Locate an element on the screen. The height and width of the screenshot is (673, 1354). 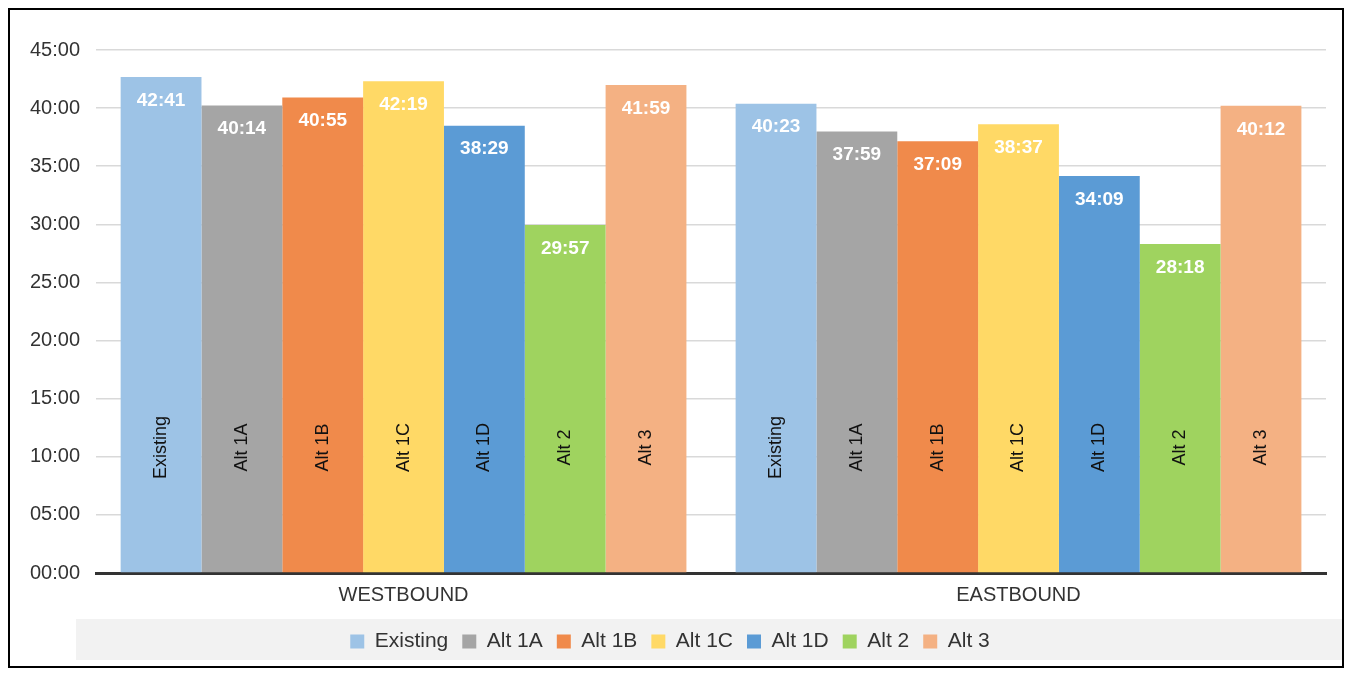
legend-label: Alt 1B is located at coordinates (609, 640).